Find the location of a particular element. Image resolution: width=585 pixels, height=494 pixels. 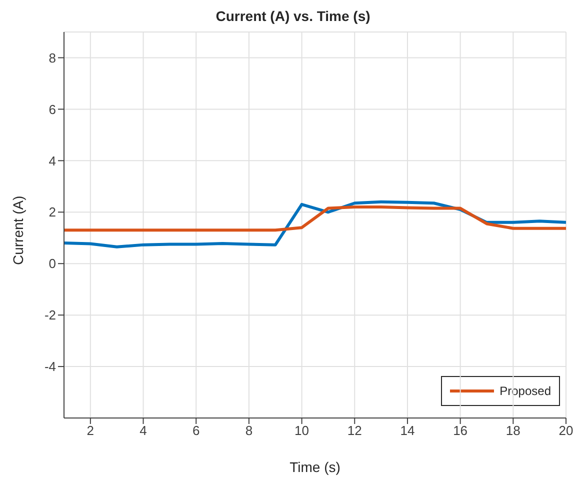

x-tick-label: 4 is located at coordinates (143, 430).